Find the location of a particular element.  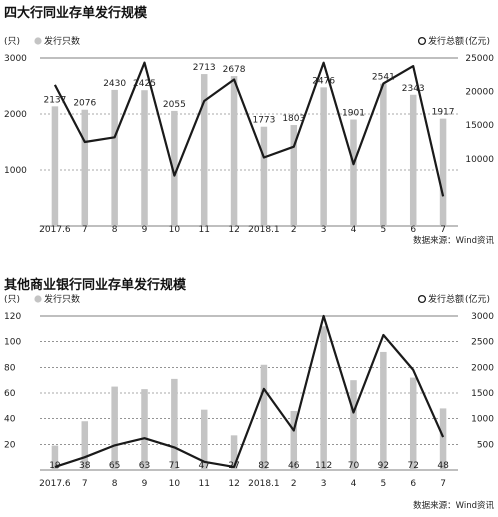

chart2-left-tick-label: 60 is located at coordinates (10, 394).